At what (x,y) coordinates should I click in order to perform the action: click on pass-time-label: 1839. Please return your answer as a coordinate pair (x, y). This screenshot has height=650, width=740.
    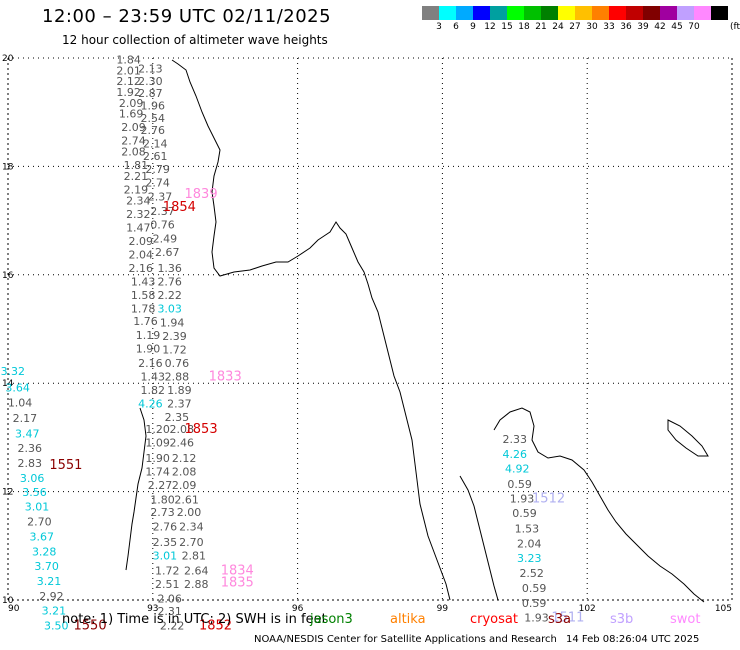
    Looking at the image, I should click on (201, 194).